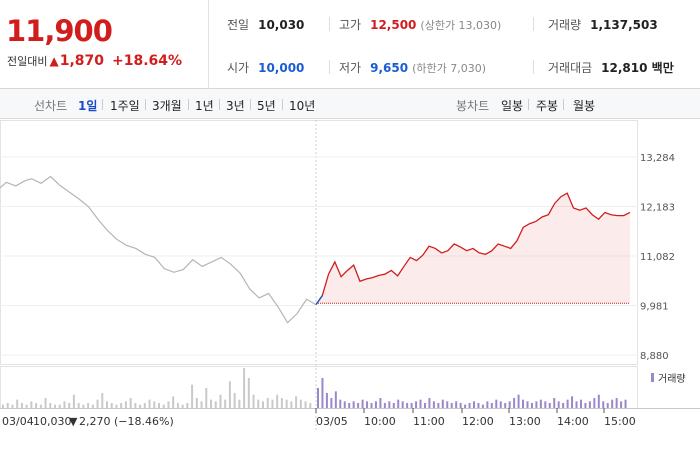  I want to click on change-amount: 1,870, so click(82, 61).